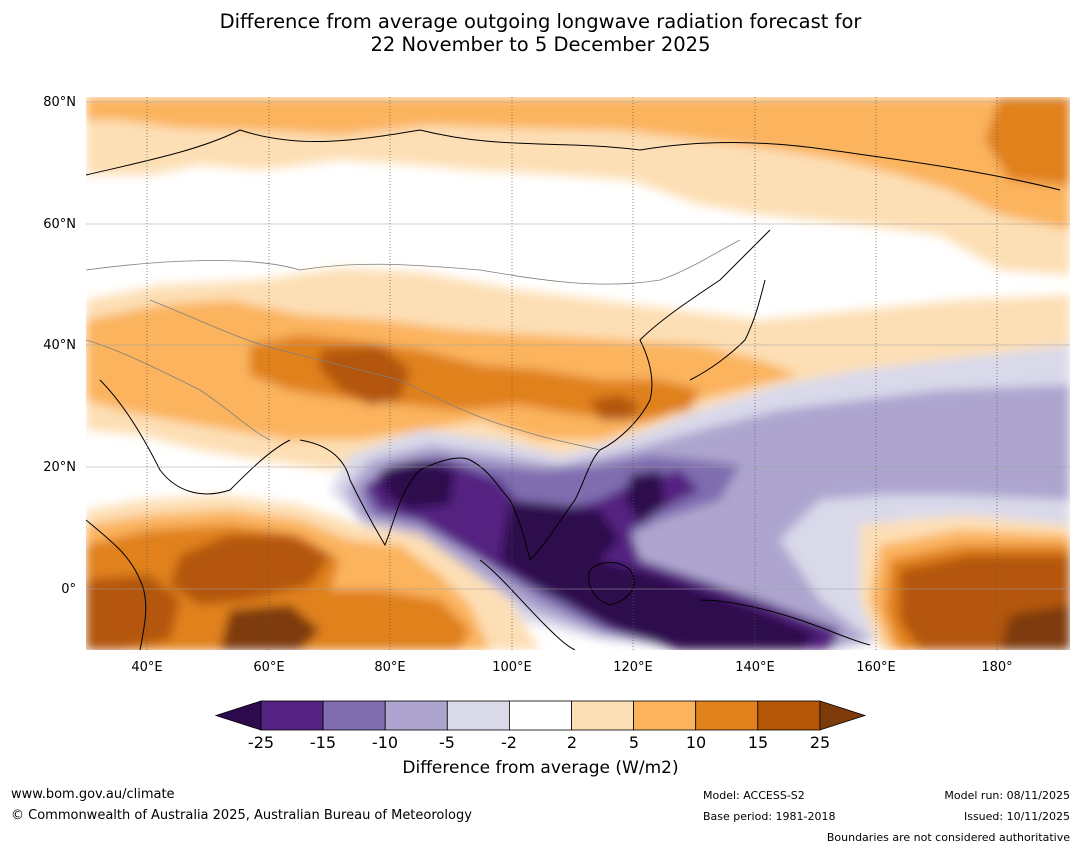 This screenshot has height=850, width=1081. Describe the element at coordinates (385, 742) in the screenshot. I see `colorbar-tick: -10` at that location.